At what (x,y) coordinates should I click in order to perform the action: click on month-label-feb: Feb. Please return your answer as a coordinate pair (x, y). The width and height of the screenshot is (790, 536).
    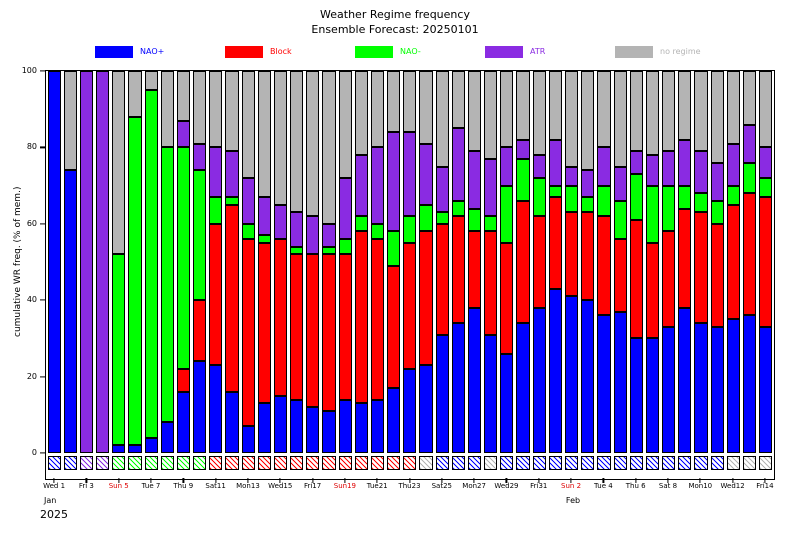
    Looking at the image, I should click on (573, 500).